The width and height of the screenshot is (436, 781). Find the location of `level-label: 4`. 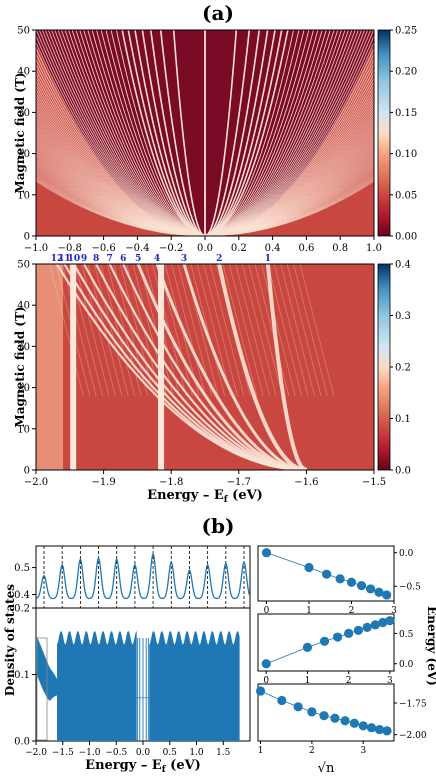

level-label: 4 is located at coordinates (157, 259).